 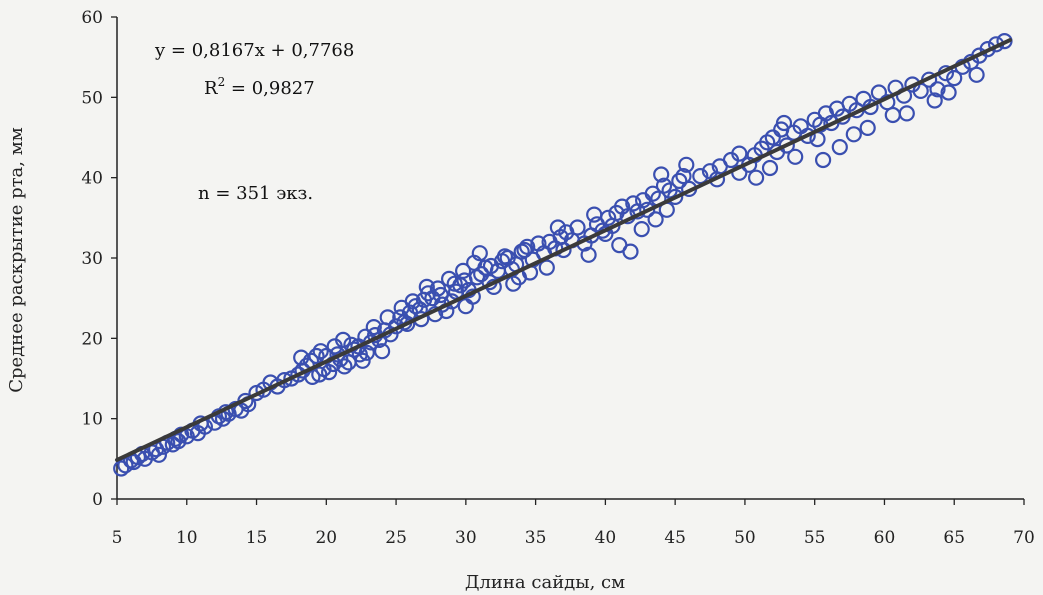 What do you see at coordinates (92, 339) in the screenshot?
I see `y-tick-label: 20` at bounding box center [92, 339].